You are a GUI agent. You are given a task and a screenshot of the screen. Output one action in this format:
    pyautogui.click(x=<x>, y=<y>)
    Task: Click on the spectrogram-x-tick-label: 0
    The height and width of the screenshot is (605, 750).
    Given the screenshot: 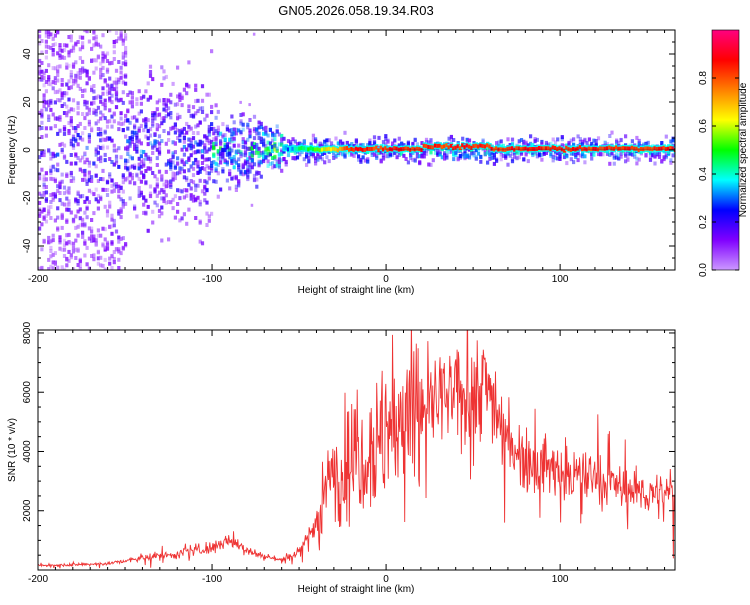 What is the action you would take?
    pyautogui.click(x=386, y=279)
    